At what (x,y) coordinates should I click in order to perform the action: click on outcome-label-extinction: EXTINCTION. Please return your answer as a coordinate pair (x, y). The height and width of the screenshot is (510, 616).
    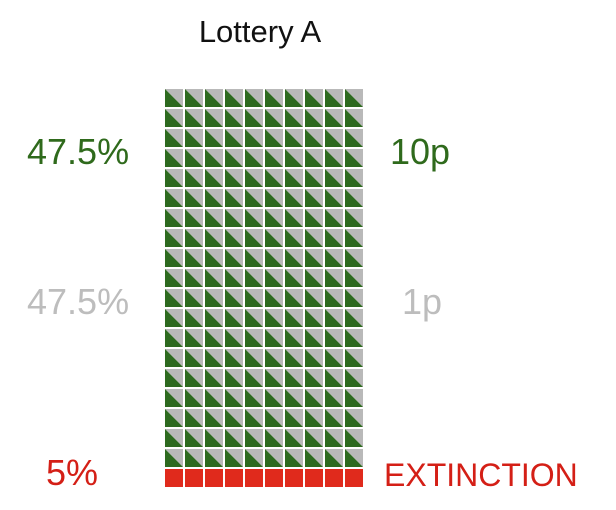
    Looking at the image, I should click on (481, 475).